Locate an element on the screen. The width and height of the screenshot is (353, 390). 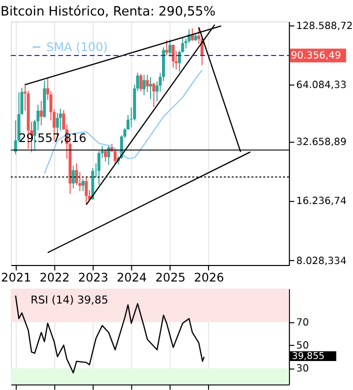
y-tick-label: 8.028,334 is located at coordinates (321, 261).